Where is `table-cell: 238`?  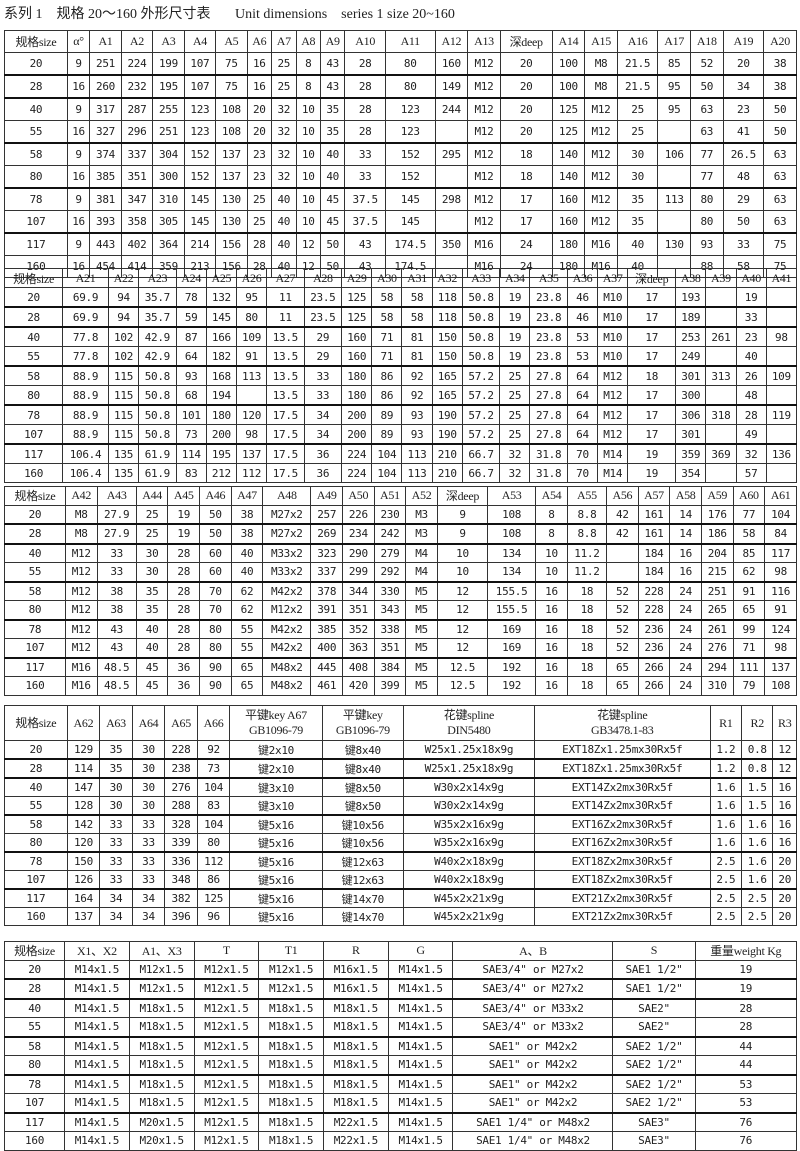 table-cell: 238 is located at coordinates (181, 768).